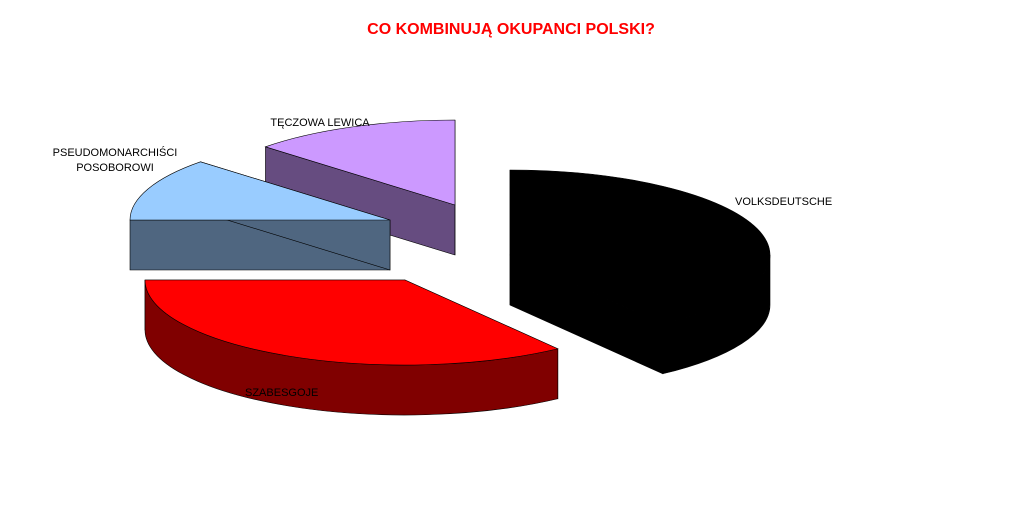  Describe the element at coordinates (260, 191) in the screenshot. I see `pie-slice-3-top` at that location.